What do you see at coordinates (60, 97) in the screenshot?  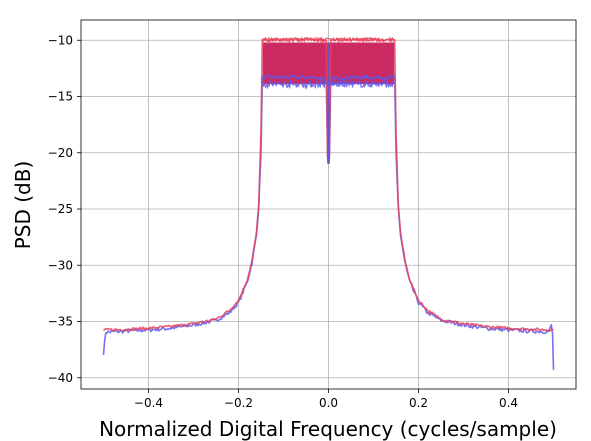 I see `y-tick-label: −15` at bounding box center [60, 97].